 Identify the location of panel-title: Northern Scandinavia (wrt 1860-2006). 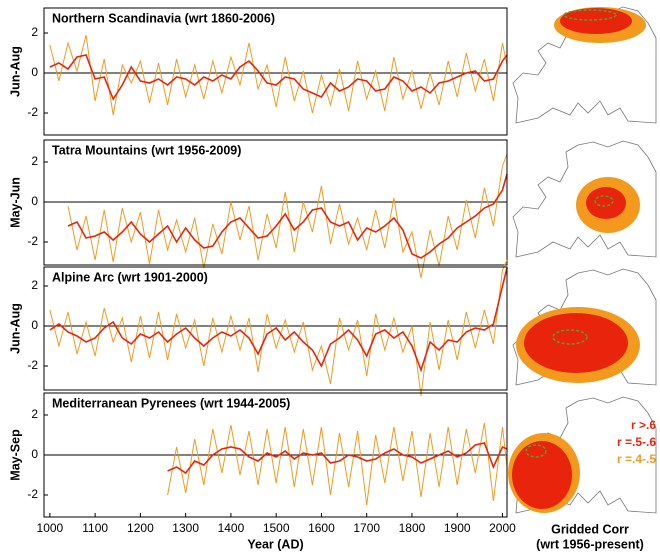
(163, 18).